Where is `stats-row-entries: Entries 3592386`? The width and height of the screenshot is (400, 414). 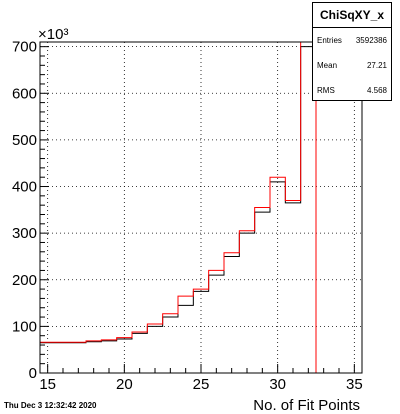
stats-row-entries: Entries 3592386 is located at coordinates (352, 40).